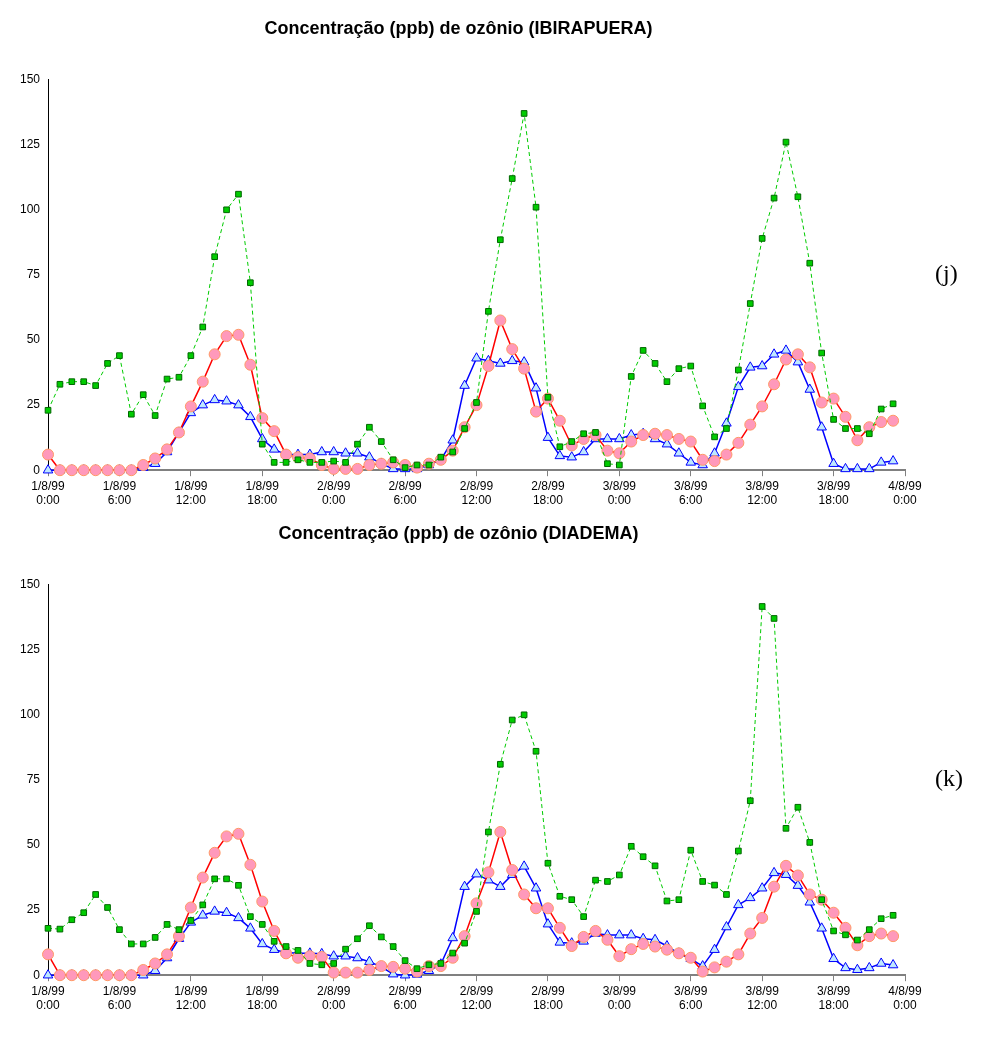  What do you see at coordinates (946, 273) in the screenshot?
I see `text: (j)` at bounding box center [946, 273].